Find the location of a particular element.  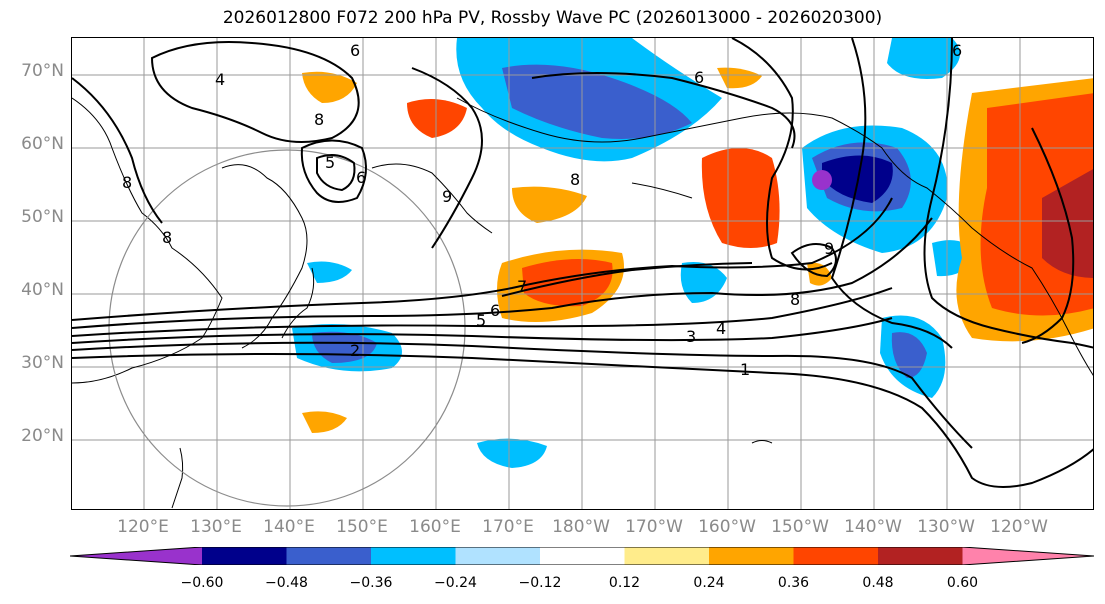

contour-label-6-alaska: 6 is located at coordinates (699, 77).